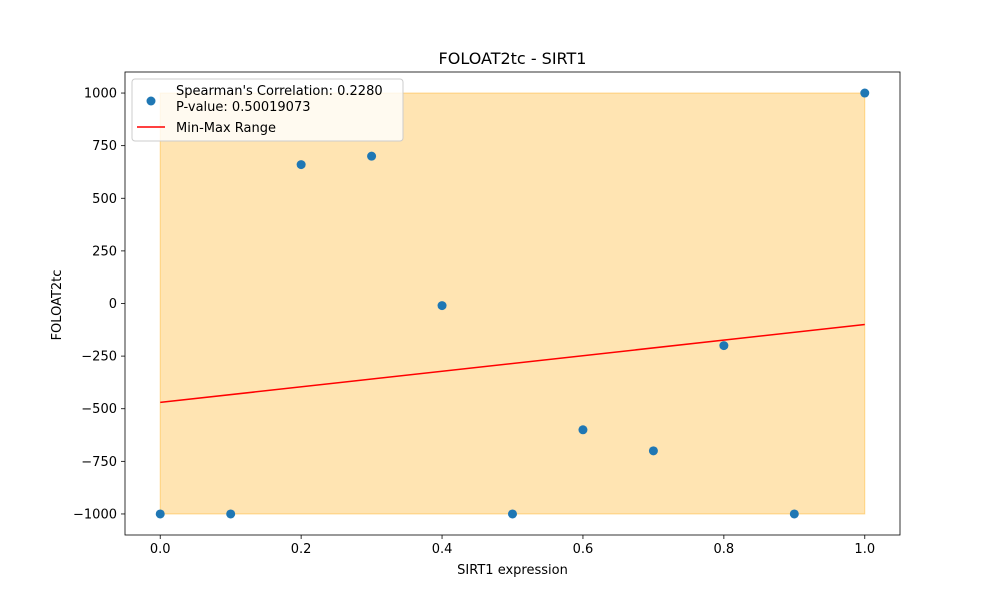 Image resolution: width=1000 pixels, height=600 pixels. I want to click on x-tick-label: 0.2, so click(301, 549).